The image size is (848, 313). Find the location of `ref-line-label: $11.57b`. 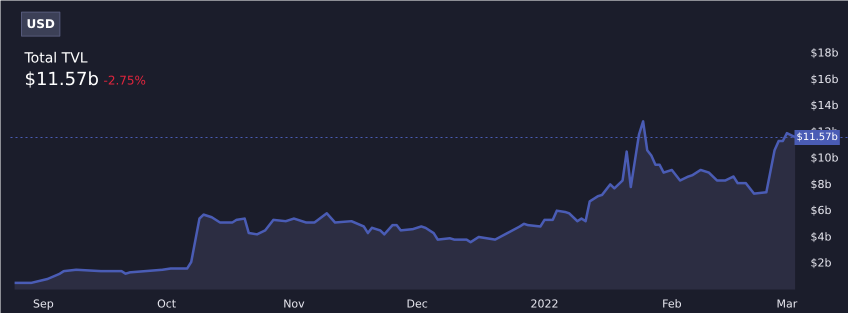

ref-line-label: $11.57b is located at coordinates (817, 138).